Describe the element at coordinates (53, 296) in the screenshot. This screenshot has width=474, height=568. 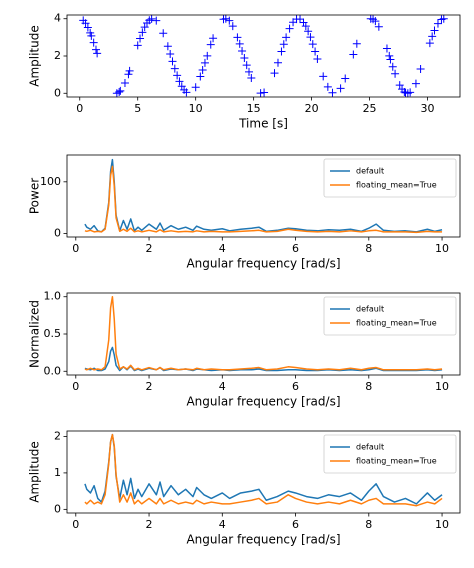
I see `y-tick-label: 1.0` at that location.